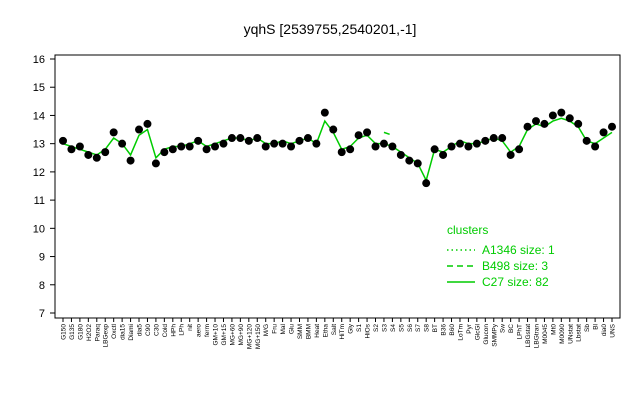 The image size is (640, 400). I want to click on y-tick-label: 16, so click(39, 60).